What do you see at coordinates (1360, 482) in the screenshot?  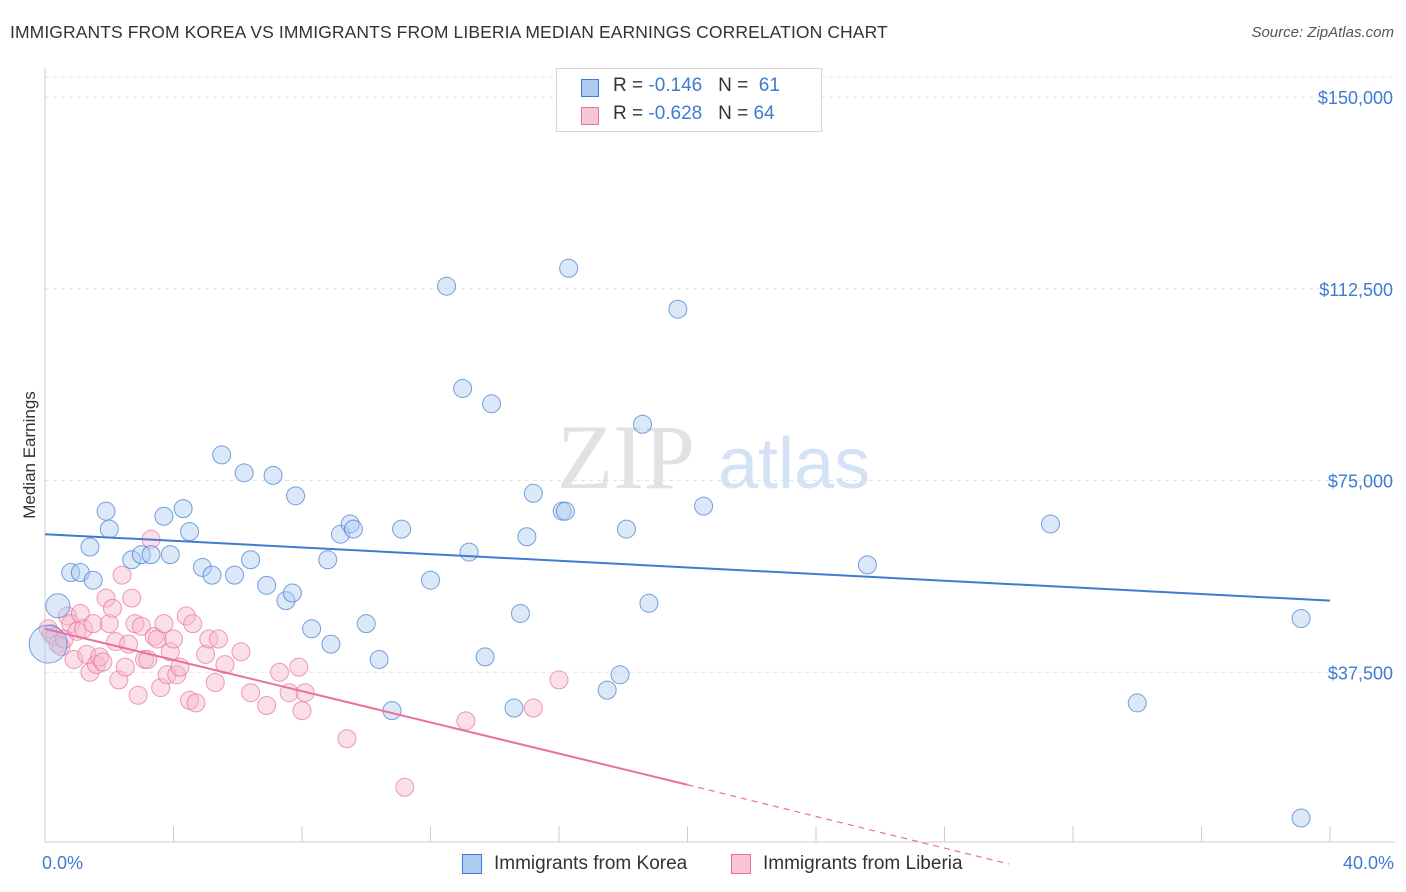 I see `y-tick-label-2: $75,000` at bounding box center [1360, 482].